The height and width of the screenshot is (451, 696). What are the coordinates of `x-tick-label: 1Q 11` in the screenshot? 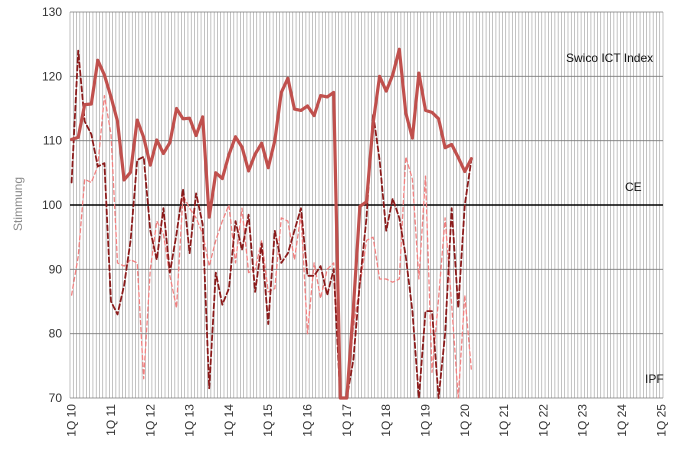 It's located at (111, 420).